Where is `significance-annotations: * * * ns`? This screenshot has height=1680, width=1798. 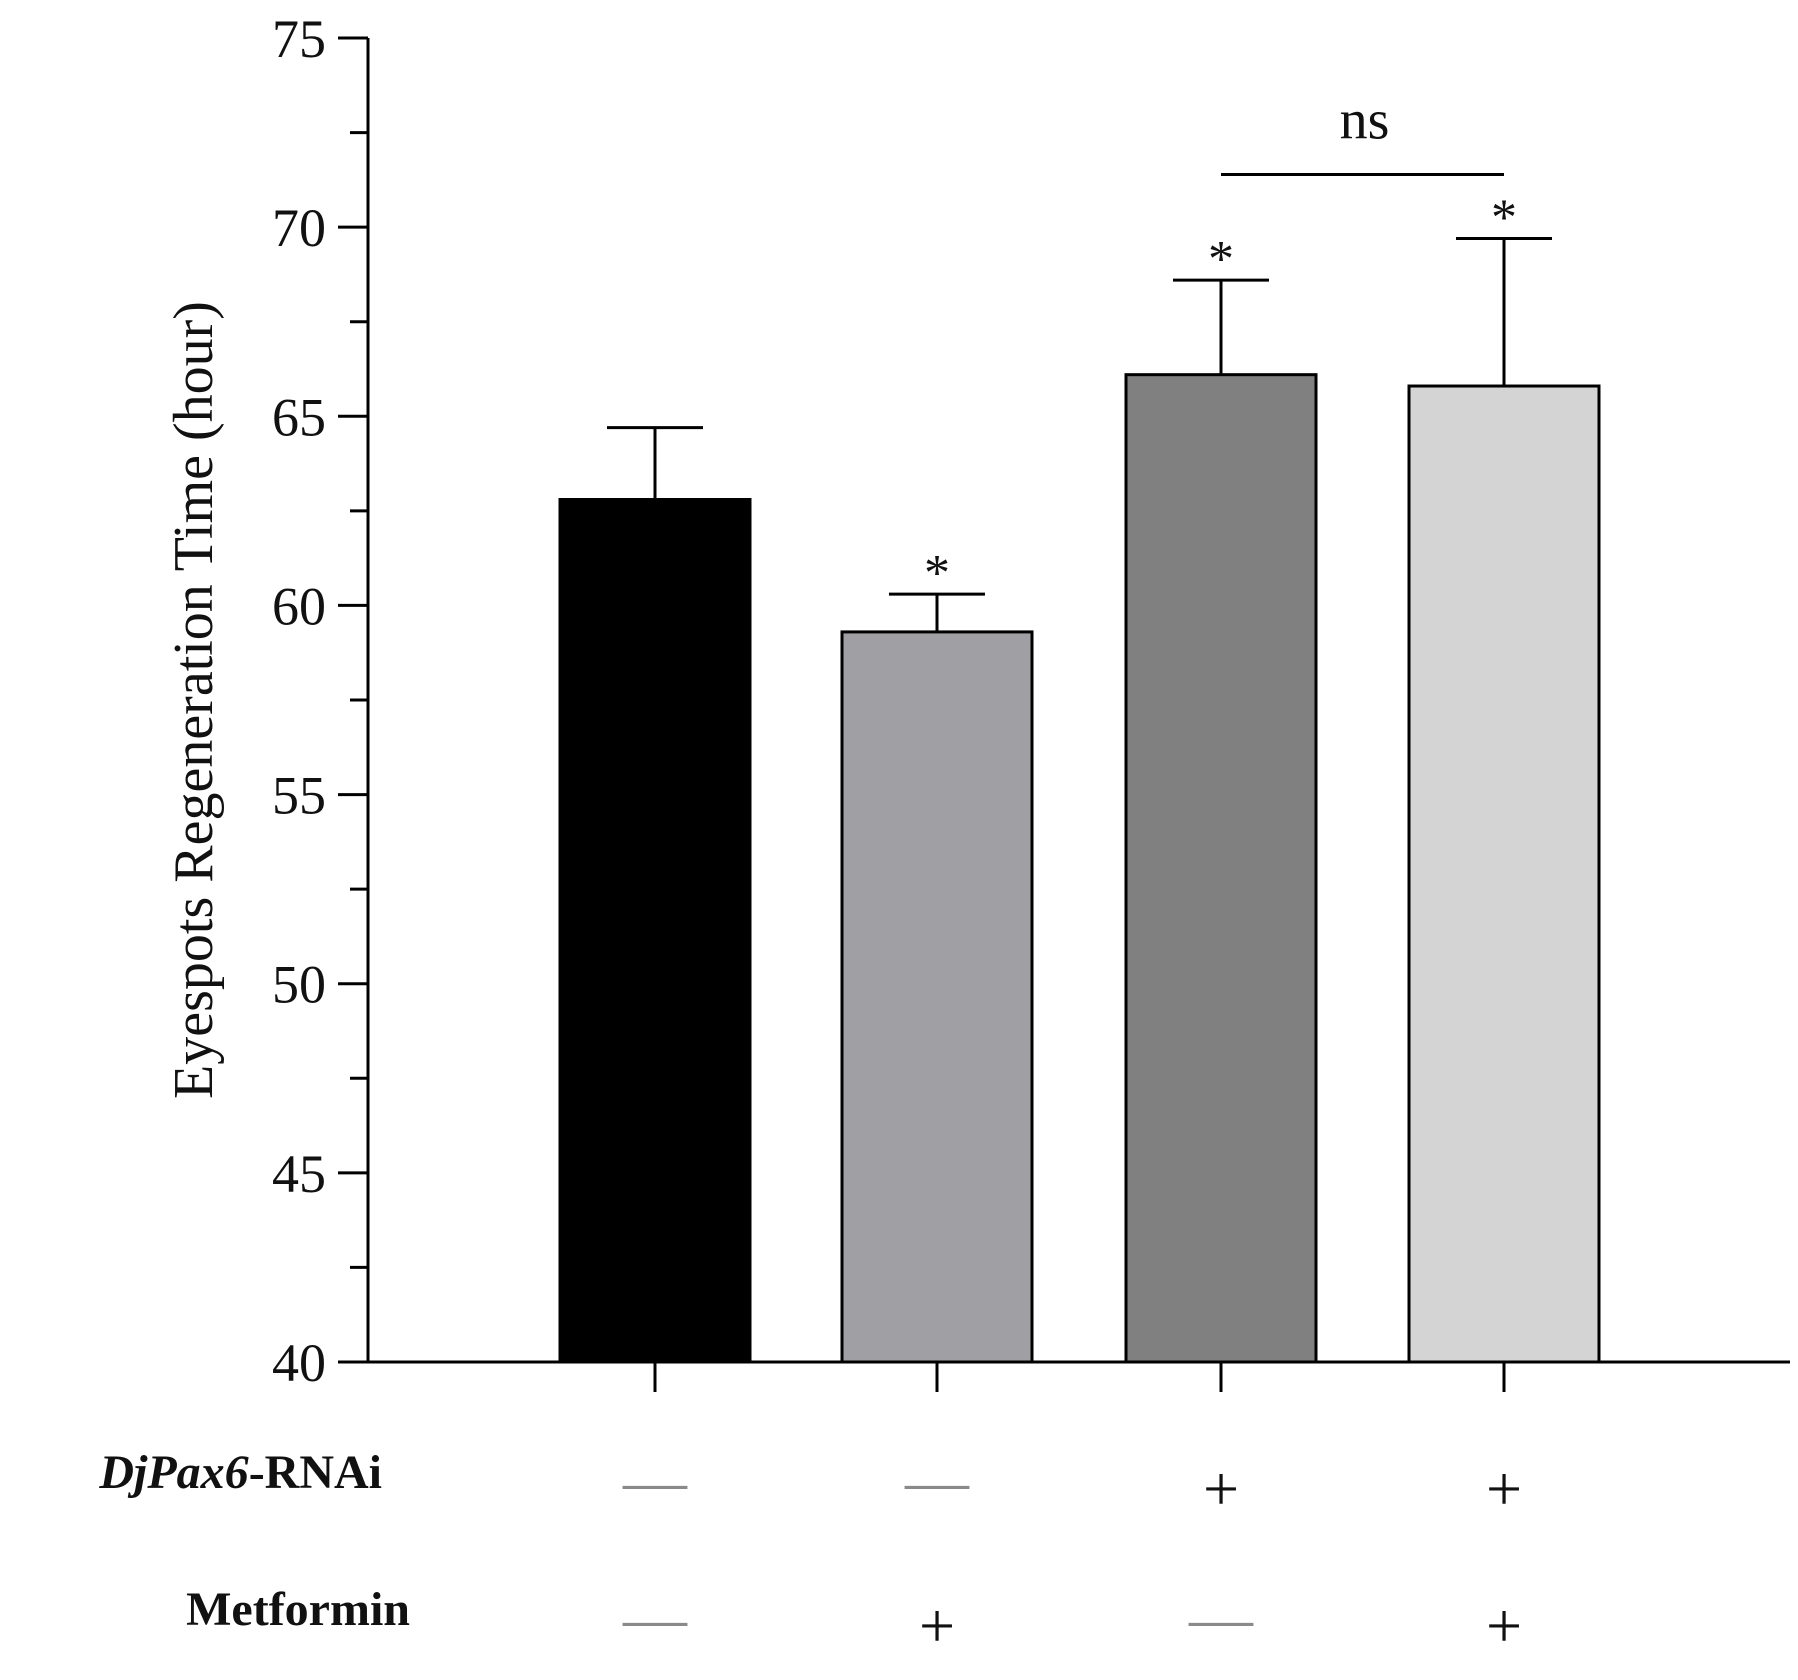
significance-annotations: * * * ns is located at coordinates (1220, 345).